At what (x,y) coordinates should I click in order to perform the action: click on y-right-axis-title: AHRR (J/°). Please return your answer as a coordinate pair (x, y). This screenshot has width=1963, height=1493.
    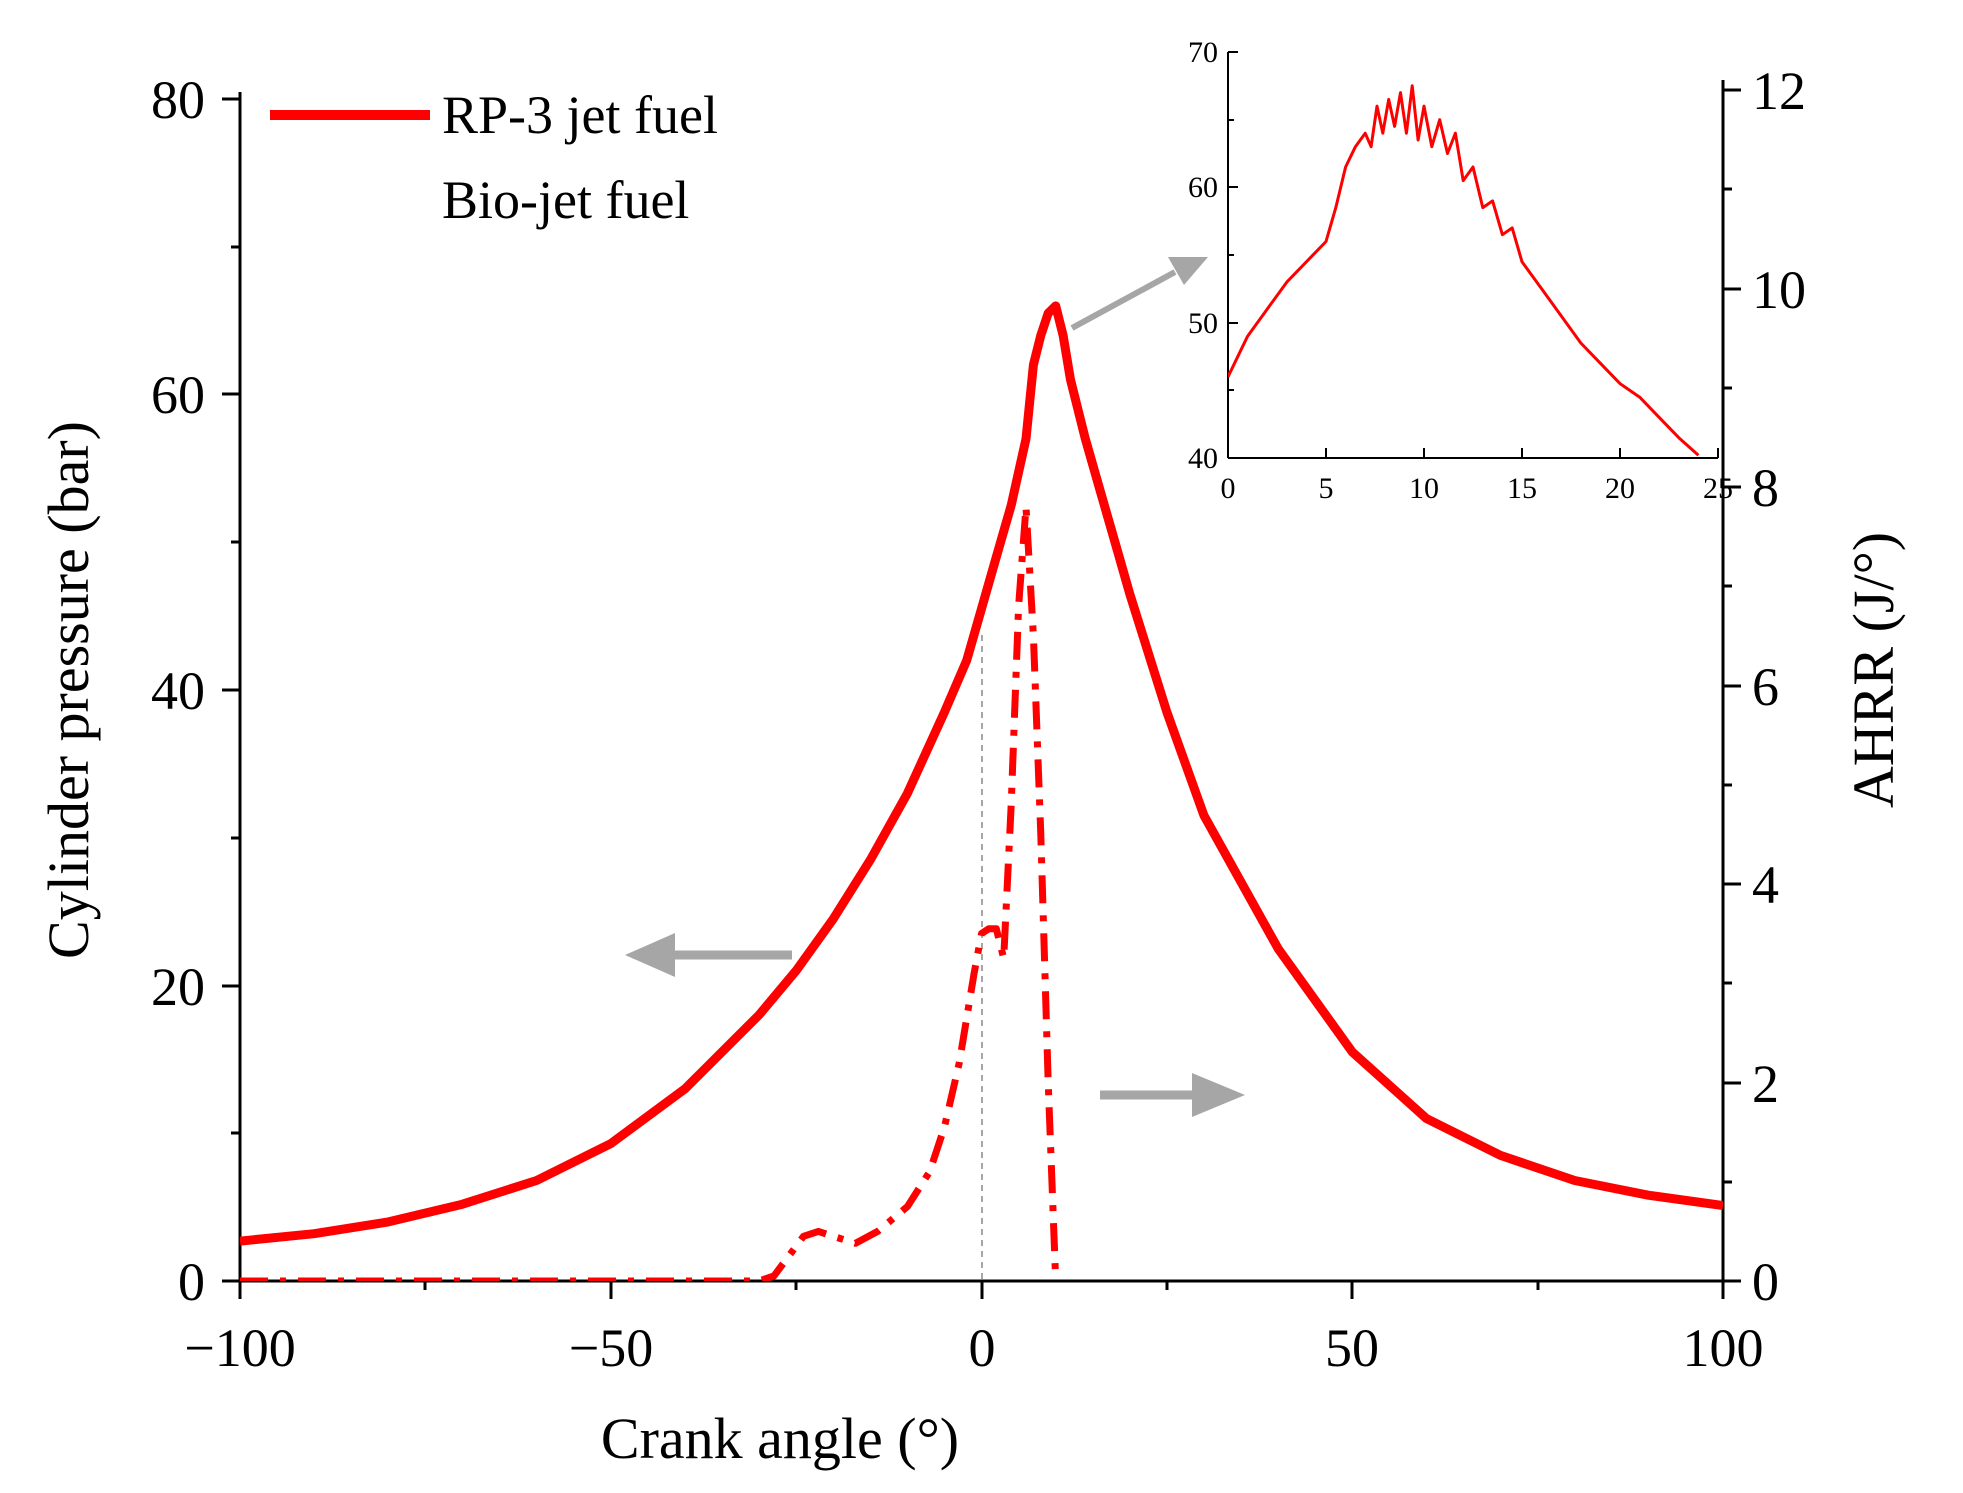
    Looking at the image, I should click on (1873, 670).